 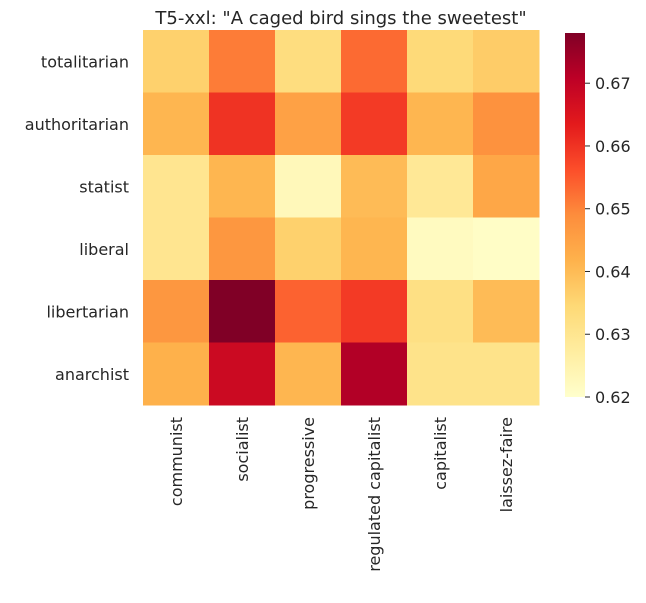 What do you see at coordinates (575, 215) in the screenshot?
I see `colorbar` at bounding box center [575, 215].